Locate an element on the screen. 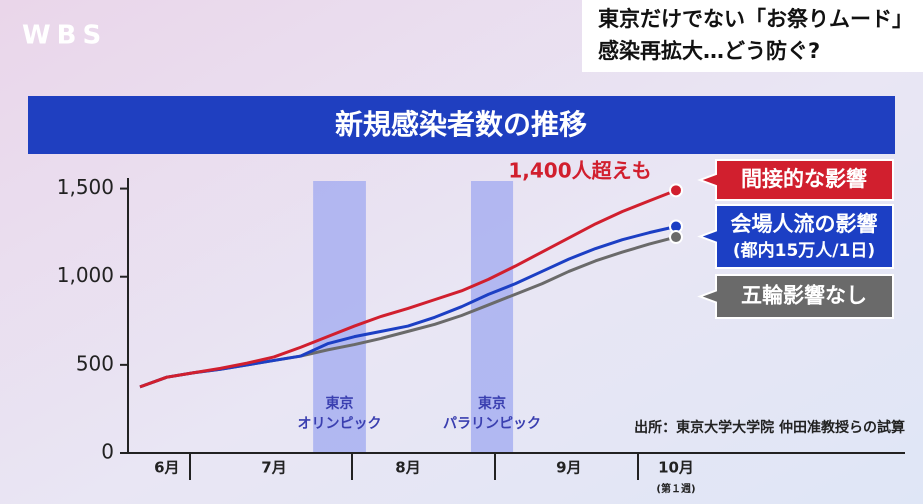 The width and height of the screenshot is (923, 504). legend-label: 会場人流の影響 is located at coordinates (804, 224).